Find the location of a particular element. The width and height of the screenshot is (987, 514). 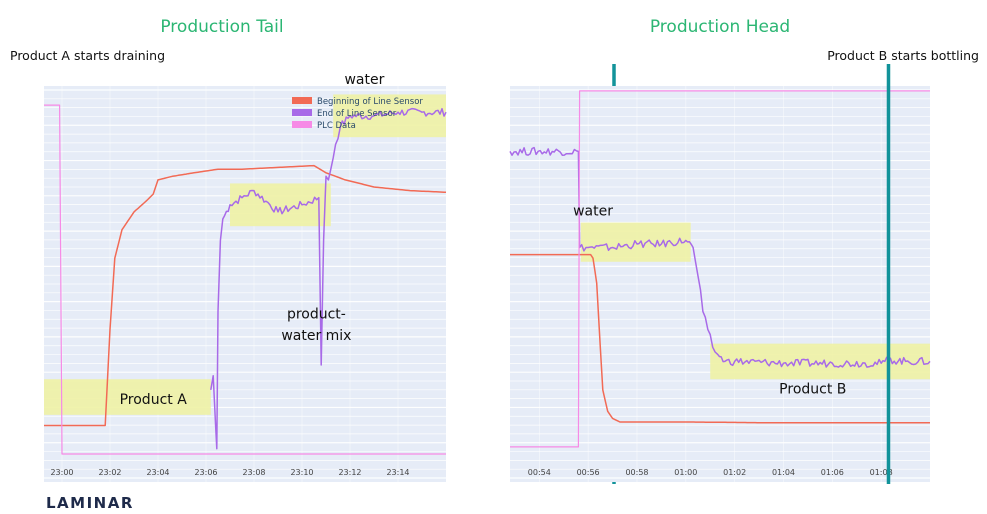

x-tick-label: 00:54 is located at coordinates (539, 472).